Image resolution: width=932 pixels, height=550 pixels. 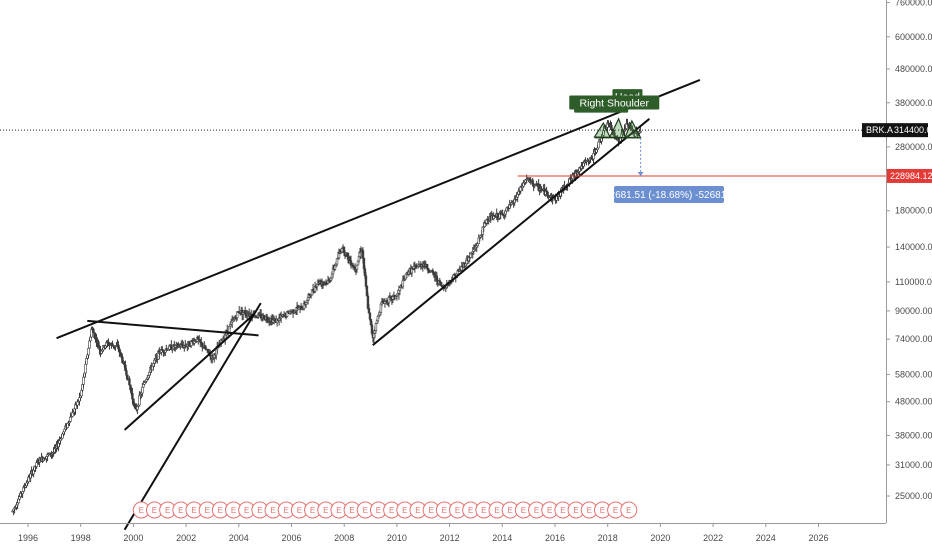 I want to click on price-tick-label: 140000.00, so click(x=913, y=247).